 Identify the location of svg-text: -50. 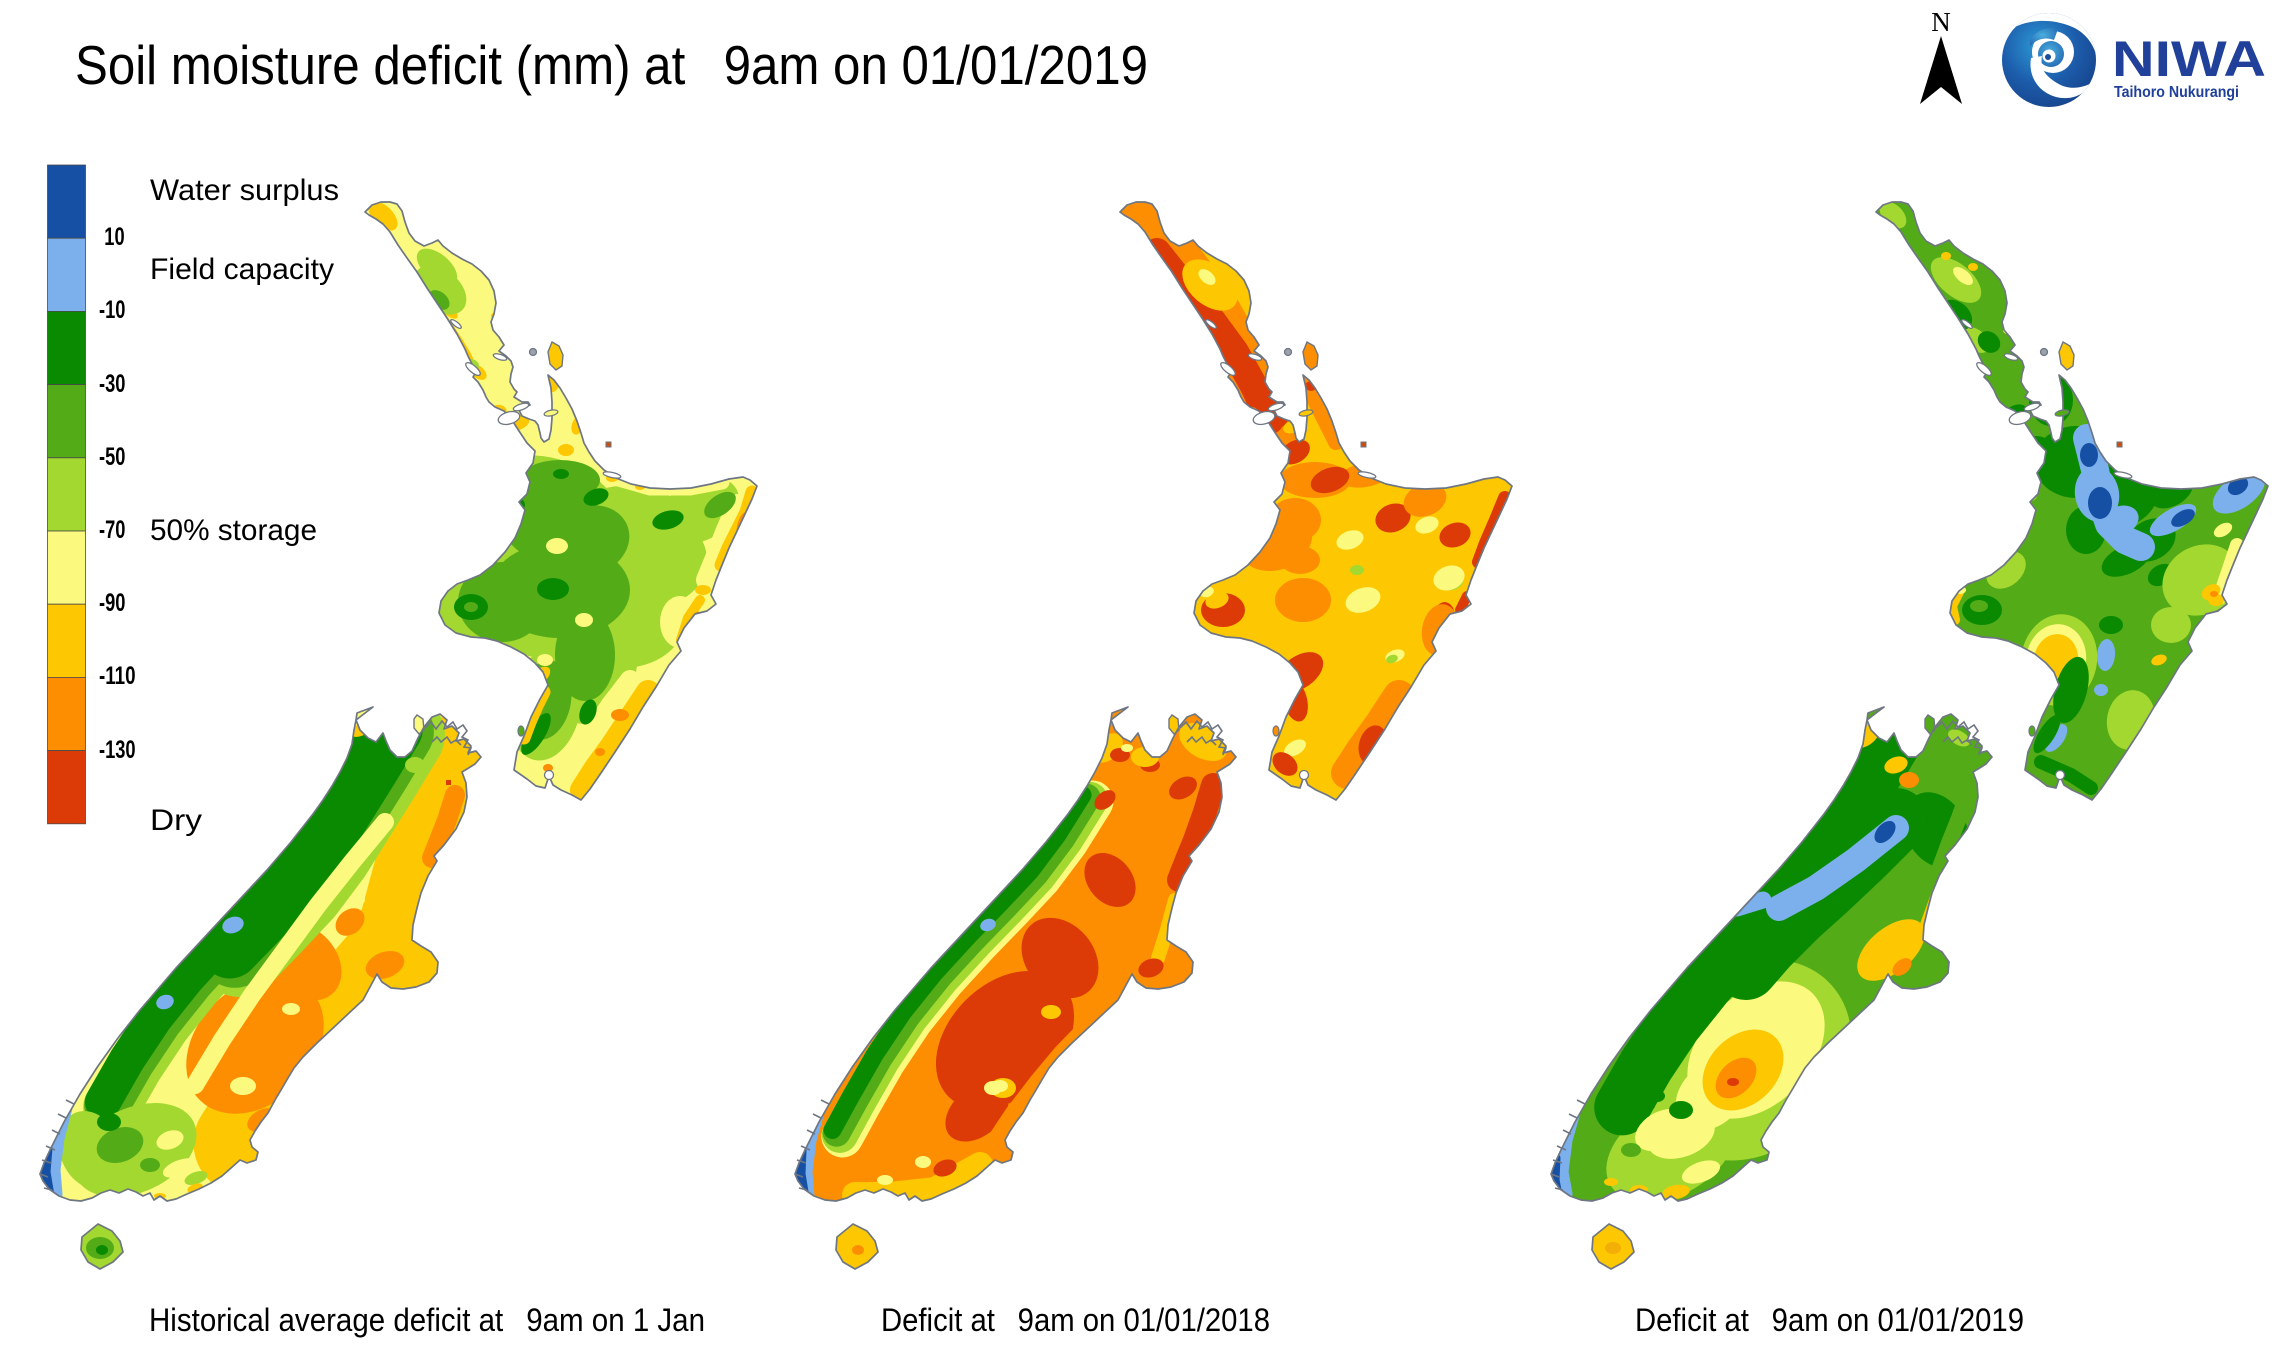
(112, 457).